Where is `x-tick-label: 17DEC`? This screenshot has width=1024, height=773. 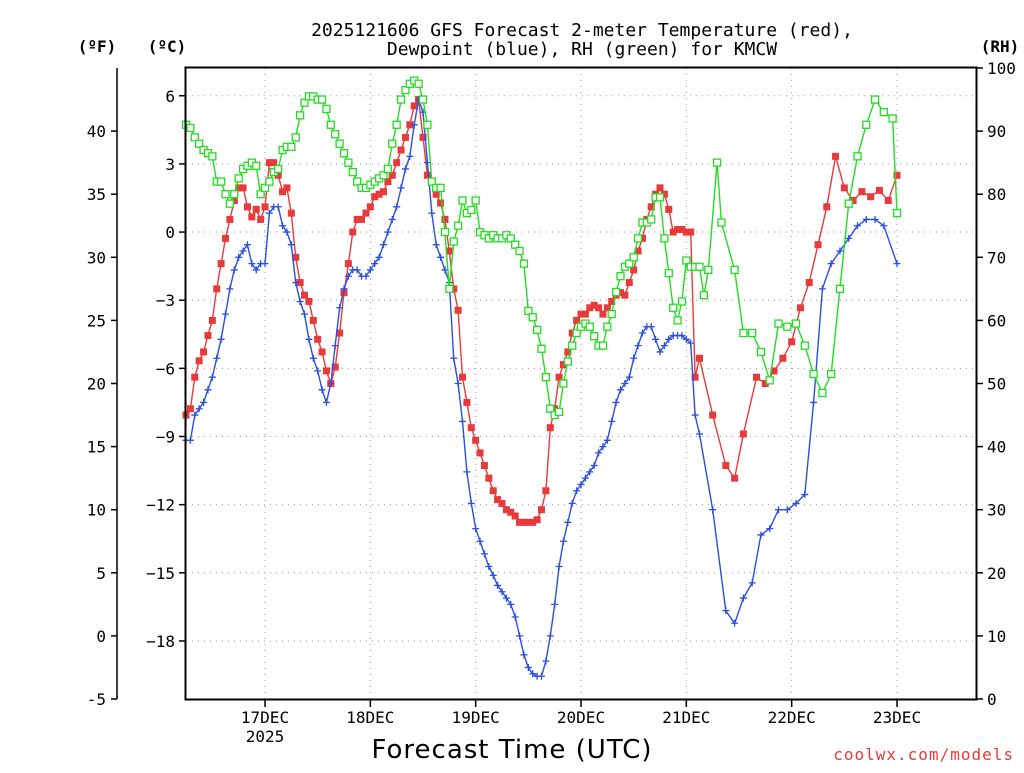
x-tick-label: 17DEC is located at coordinates (265, 717).